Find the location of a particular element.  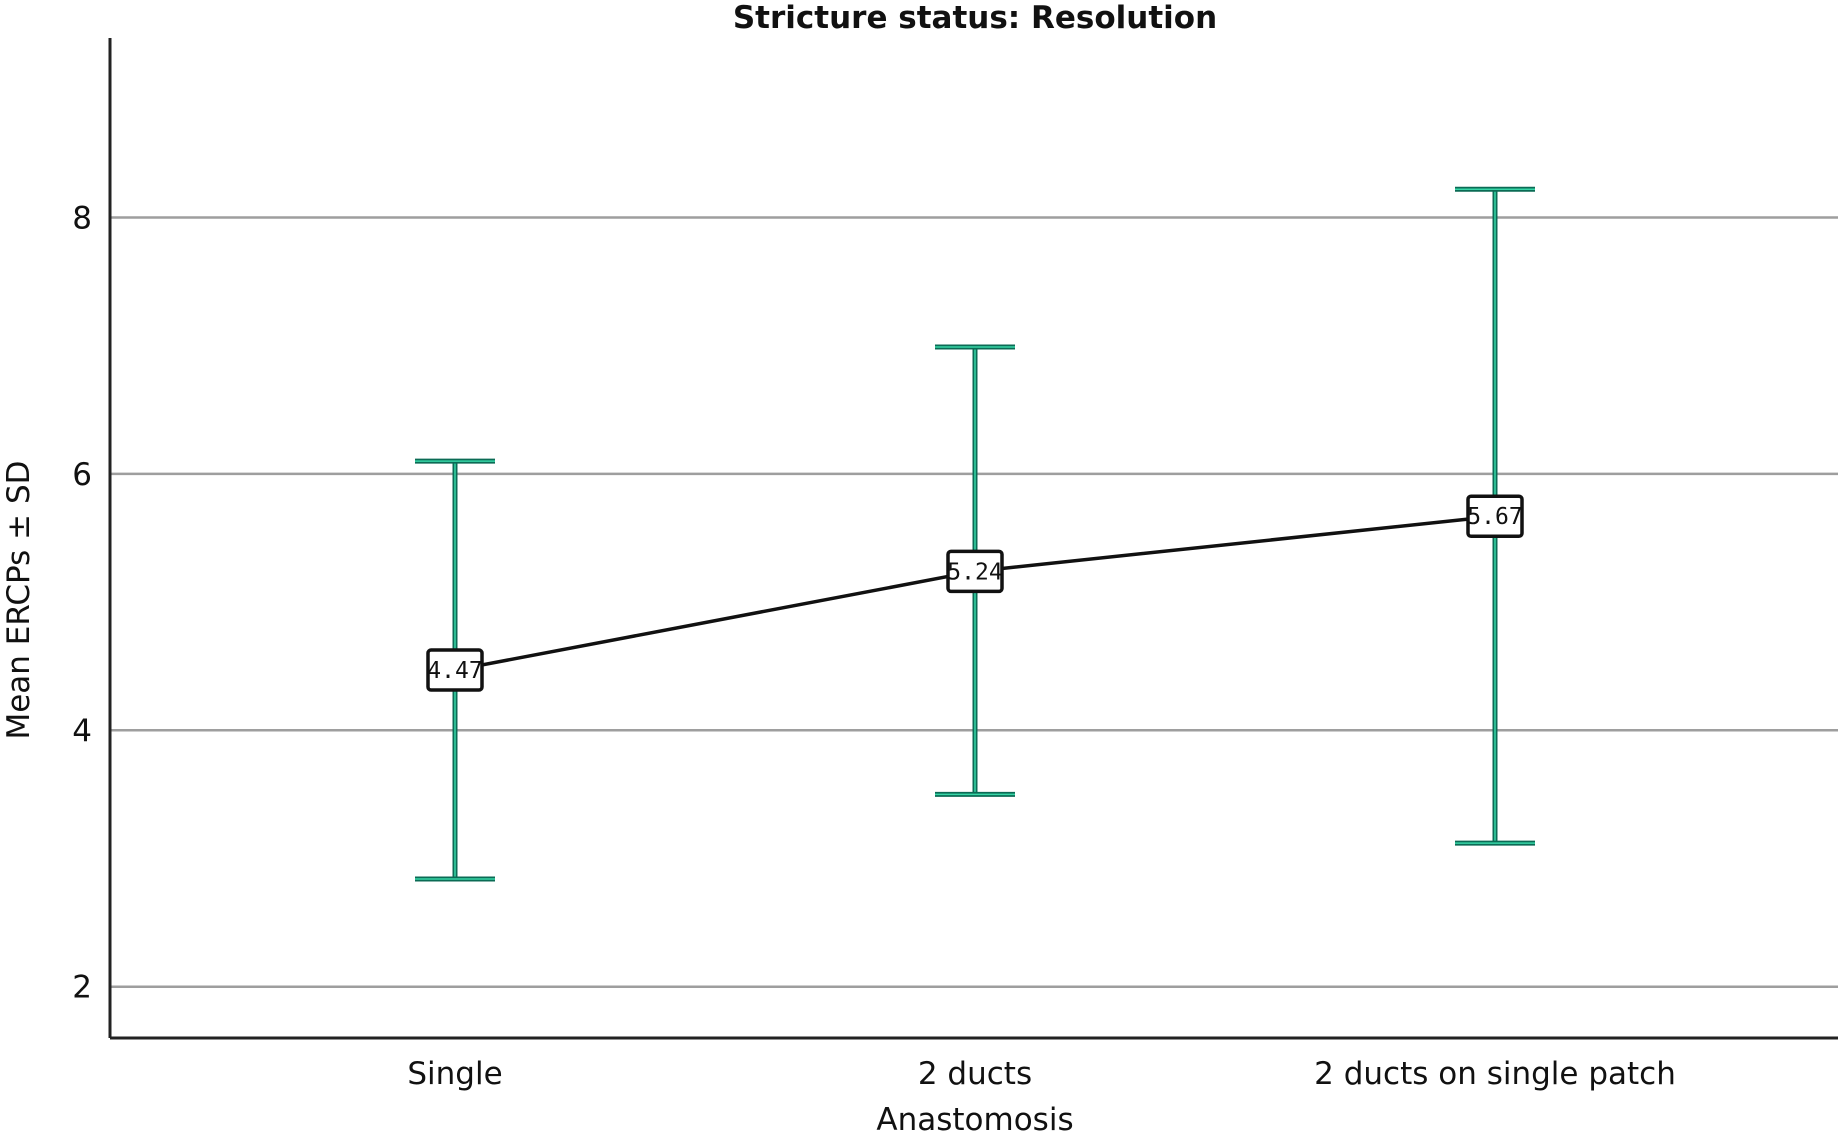

y-tick-label-4: 4 is located at coordinates (82, 731).